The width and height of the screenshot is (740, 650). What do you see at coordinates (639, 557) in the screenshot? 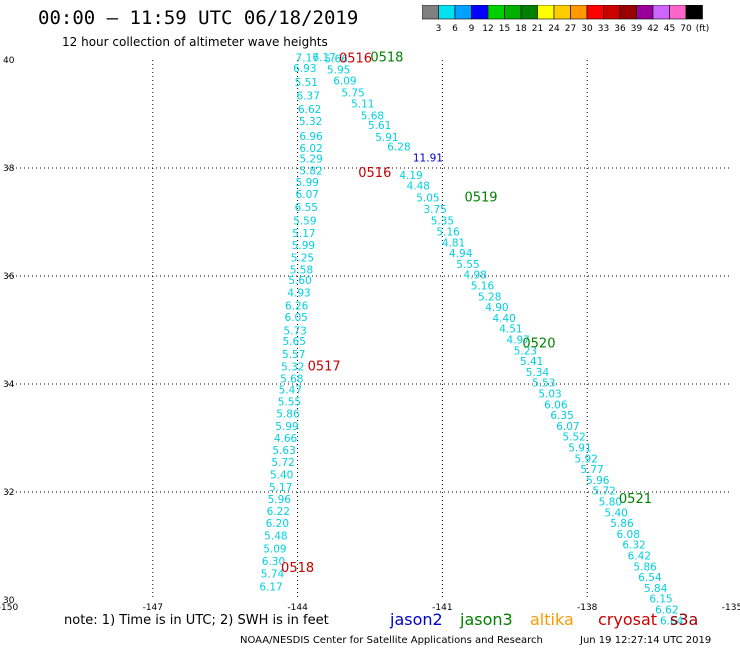
I see `swh-value: 6.42` at bounding box center [639, 557].